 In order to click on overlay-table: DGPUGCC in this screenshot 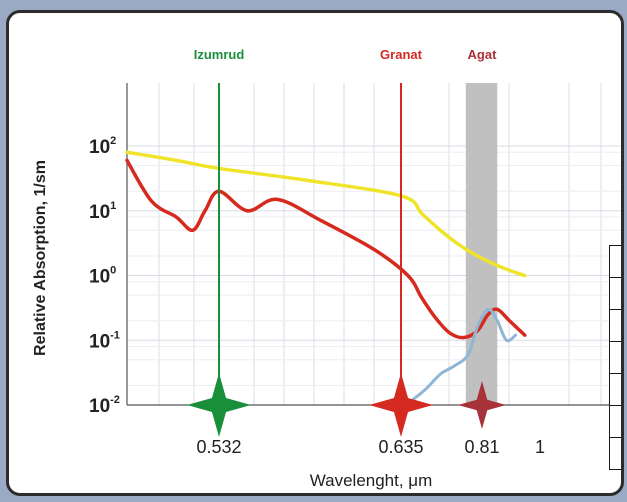, I will do `click(615, 357)`.